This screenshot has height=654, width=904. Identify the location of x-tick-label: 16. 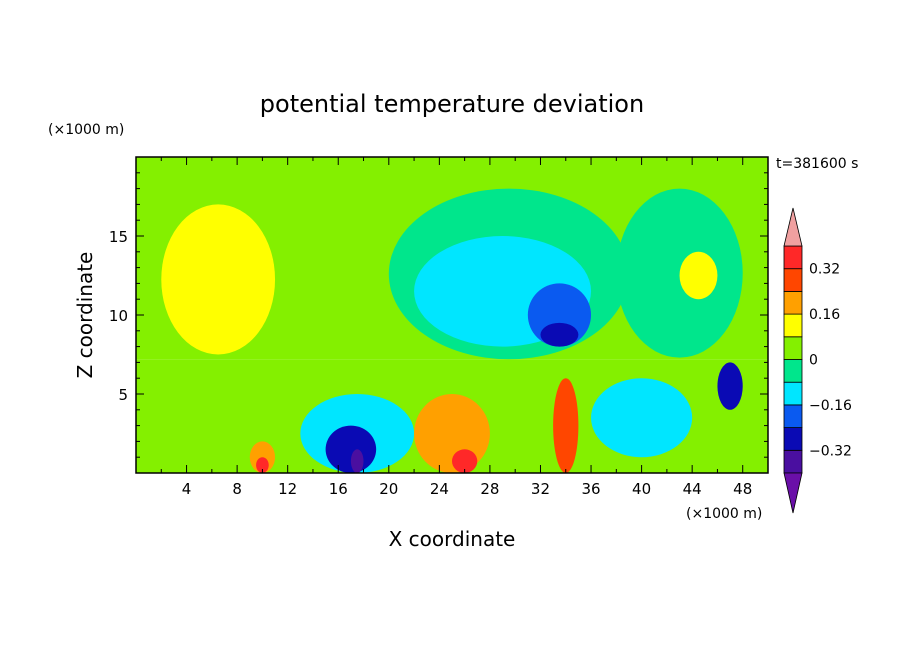
(338, 489).